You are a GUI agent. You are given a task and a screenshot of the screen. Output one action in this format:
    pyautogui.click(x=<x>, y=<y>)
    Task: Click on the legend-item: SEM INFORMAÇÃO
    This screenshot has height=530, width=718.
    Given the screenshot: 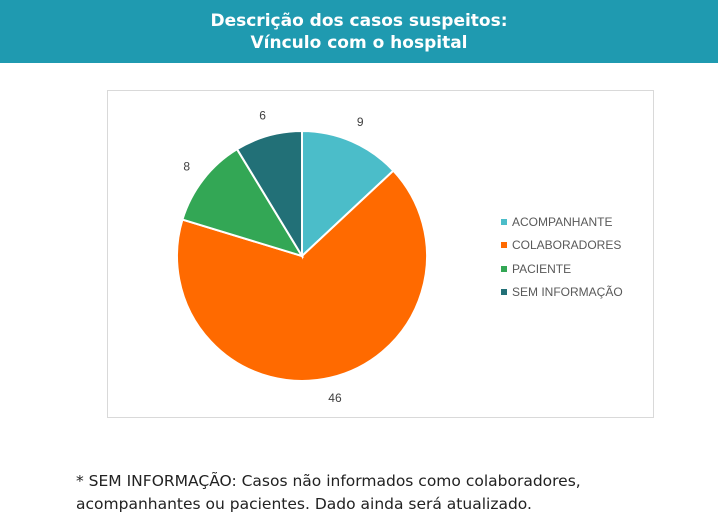 What is the action you would take?
    pyautogui.click(x=562, y=293)
    